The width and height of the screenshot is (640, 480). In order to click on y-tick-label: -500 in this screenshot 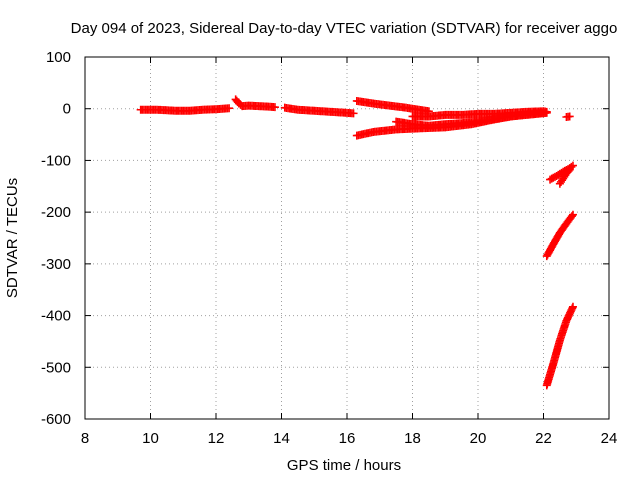, I will do `click(56, 367)`.